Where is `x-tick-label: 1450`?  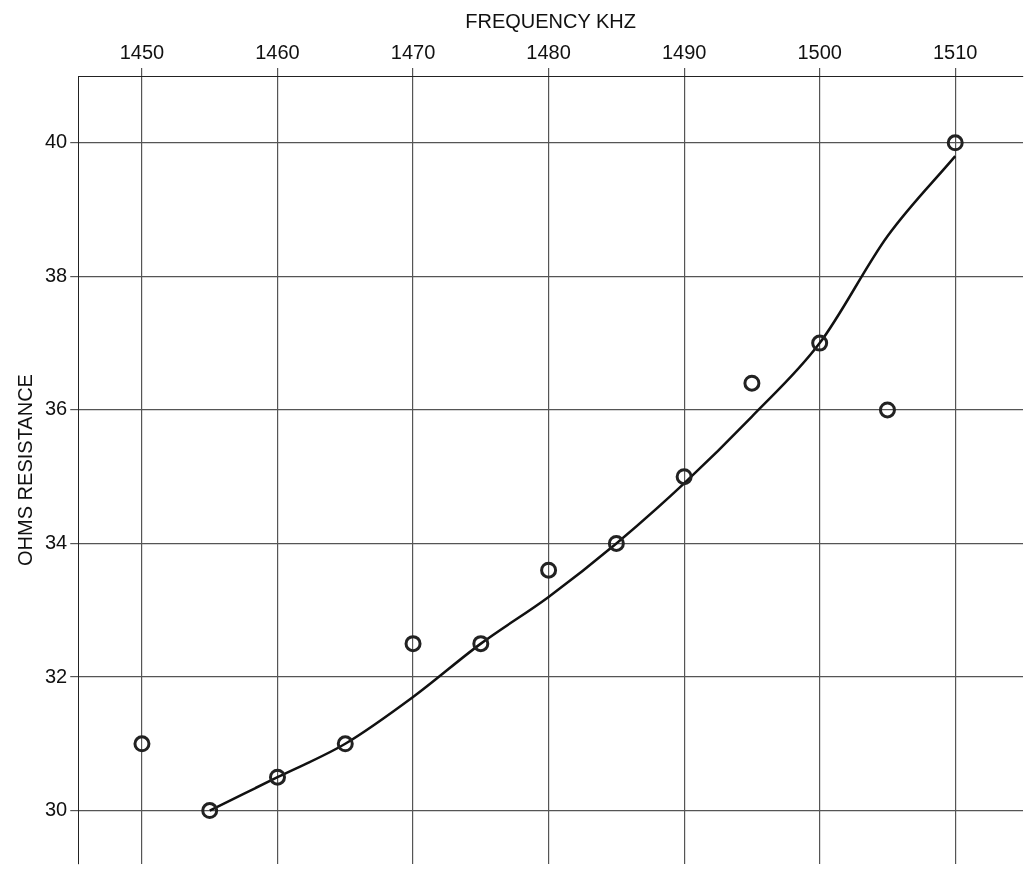 x-tick-label: 1450 is located at coordinates (142, 51).